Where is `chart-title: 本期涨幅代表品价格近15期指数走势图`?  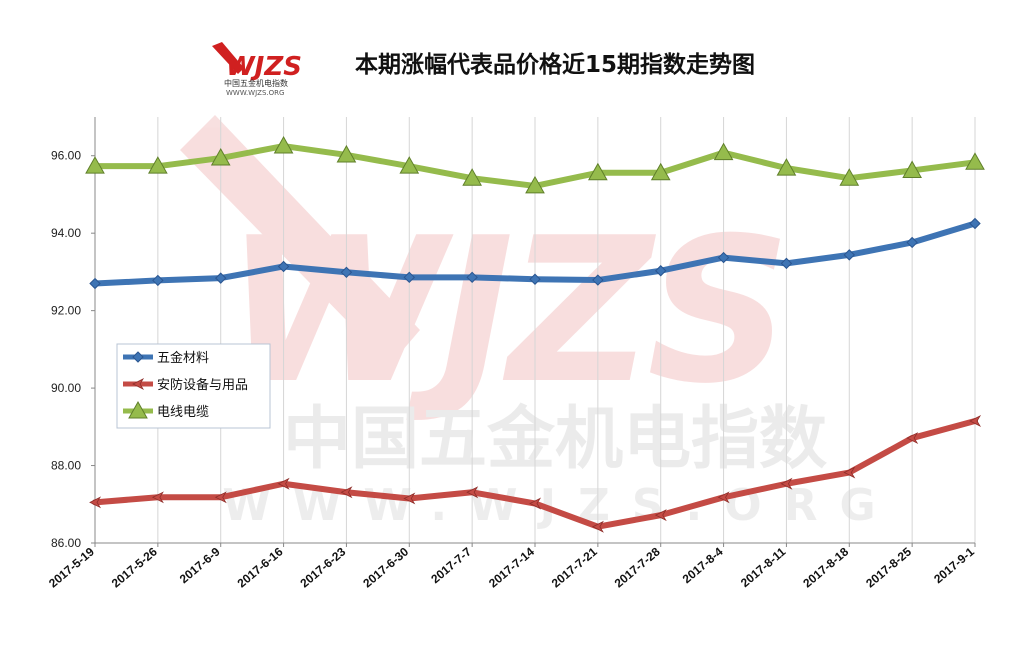 chart-title: 本期涨幅代表品价格近15期指数走势图 is located at coordinates (555, 64).